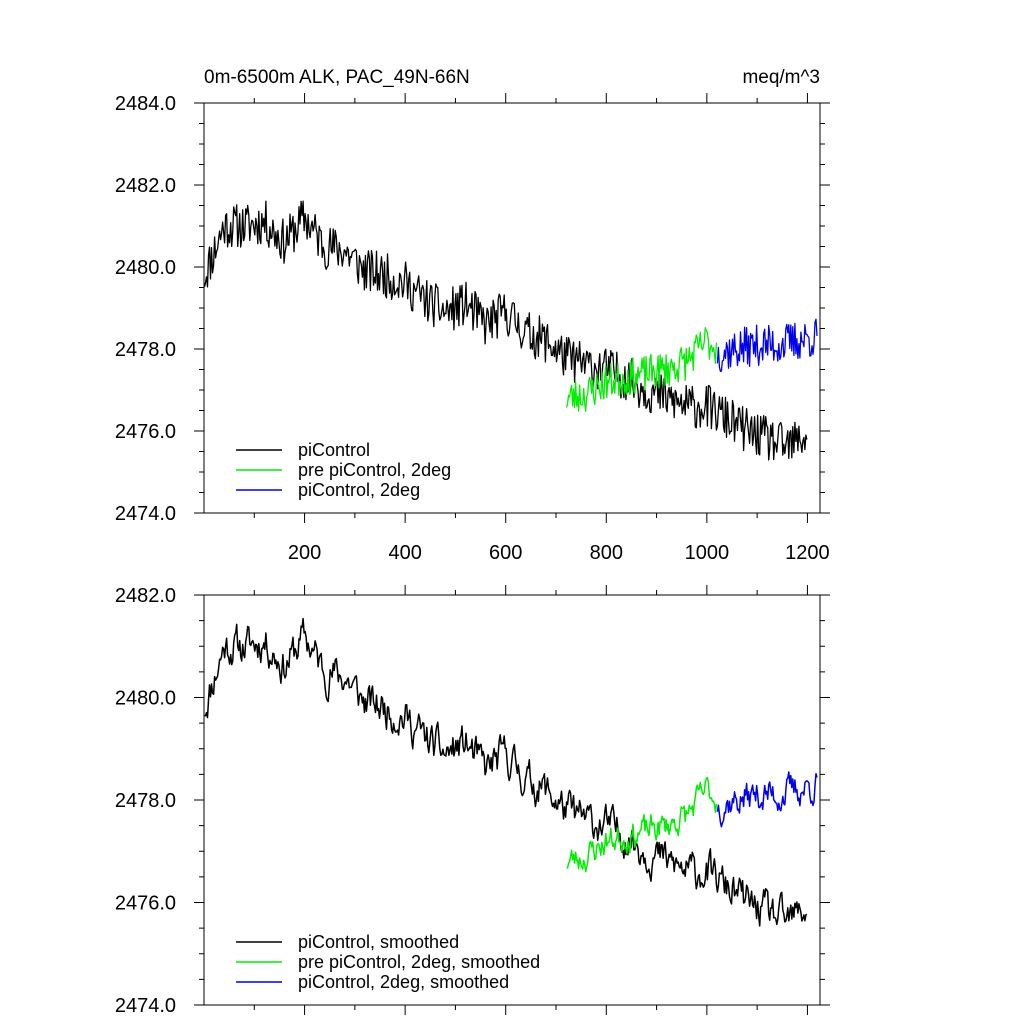 Image resolution: width=1024 pixels, height=1024 pixels. I want to click on legend-label-picontrol-2deg: piControl, 2deg, so click(359, 490).